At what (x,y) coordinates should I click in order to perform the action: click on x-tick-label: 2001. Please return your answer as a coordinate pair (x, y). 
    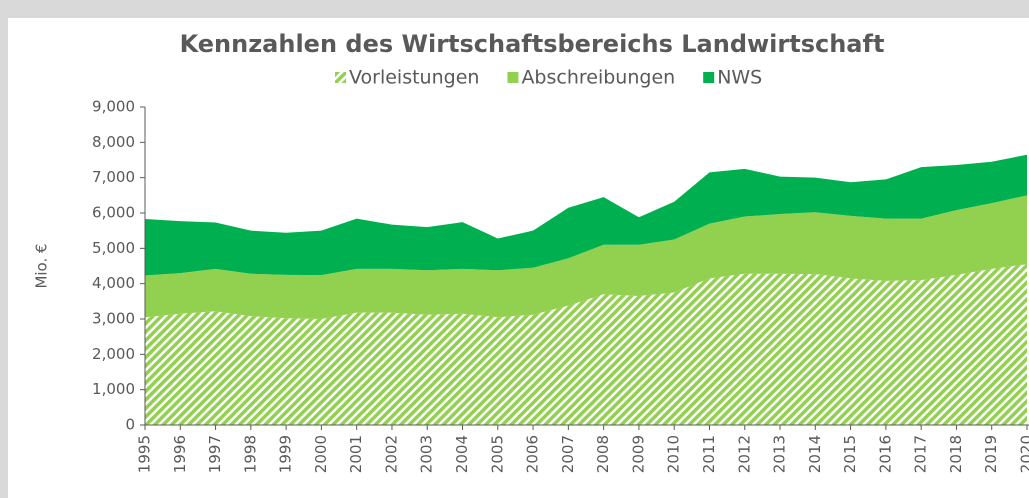
    Looking at the image, I should click on (356, 454).